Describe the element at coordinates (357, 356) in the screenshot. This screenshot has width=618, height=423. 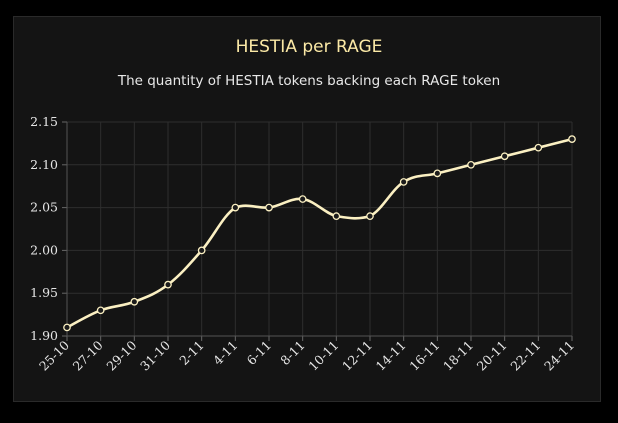
I see `x-tick-label: 12-11` at that location.